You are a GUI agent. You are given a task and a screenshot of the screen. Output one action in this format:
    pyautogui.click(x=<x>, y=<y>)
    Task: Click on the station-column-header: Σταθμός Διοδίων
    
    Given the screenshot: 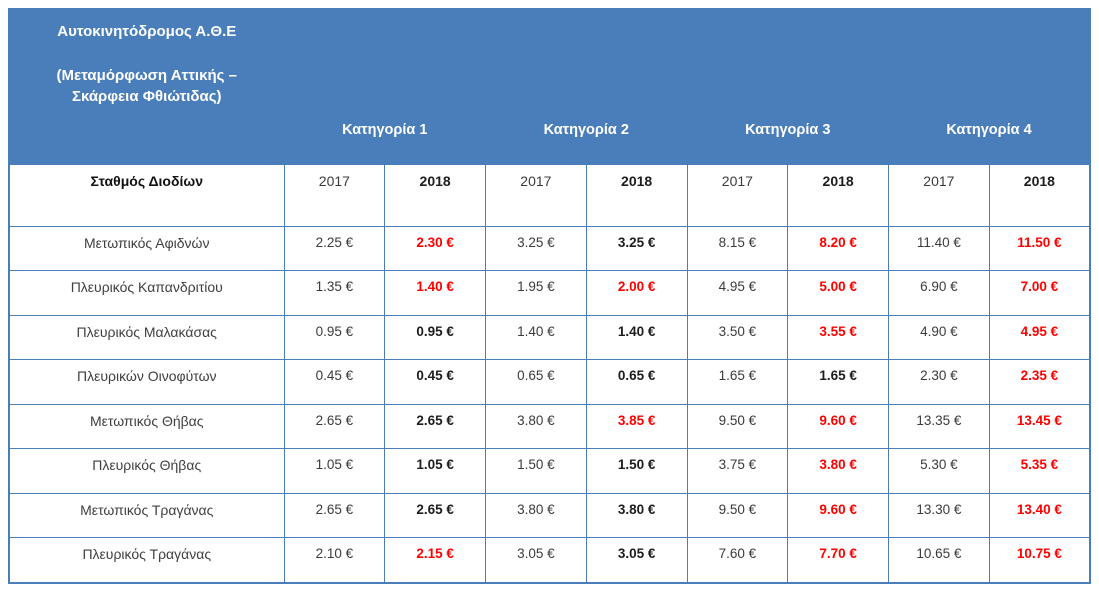 What is the action you would take?
    pyautogui.click(x=146, y=195)
    